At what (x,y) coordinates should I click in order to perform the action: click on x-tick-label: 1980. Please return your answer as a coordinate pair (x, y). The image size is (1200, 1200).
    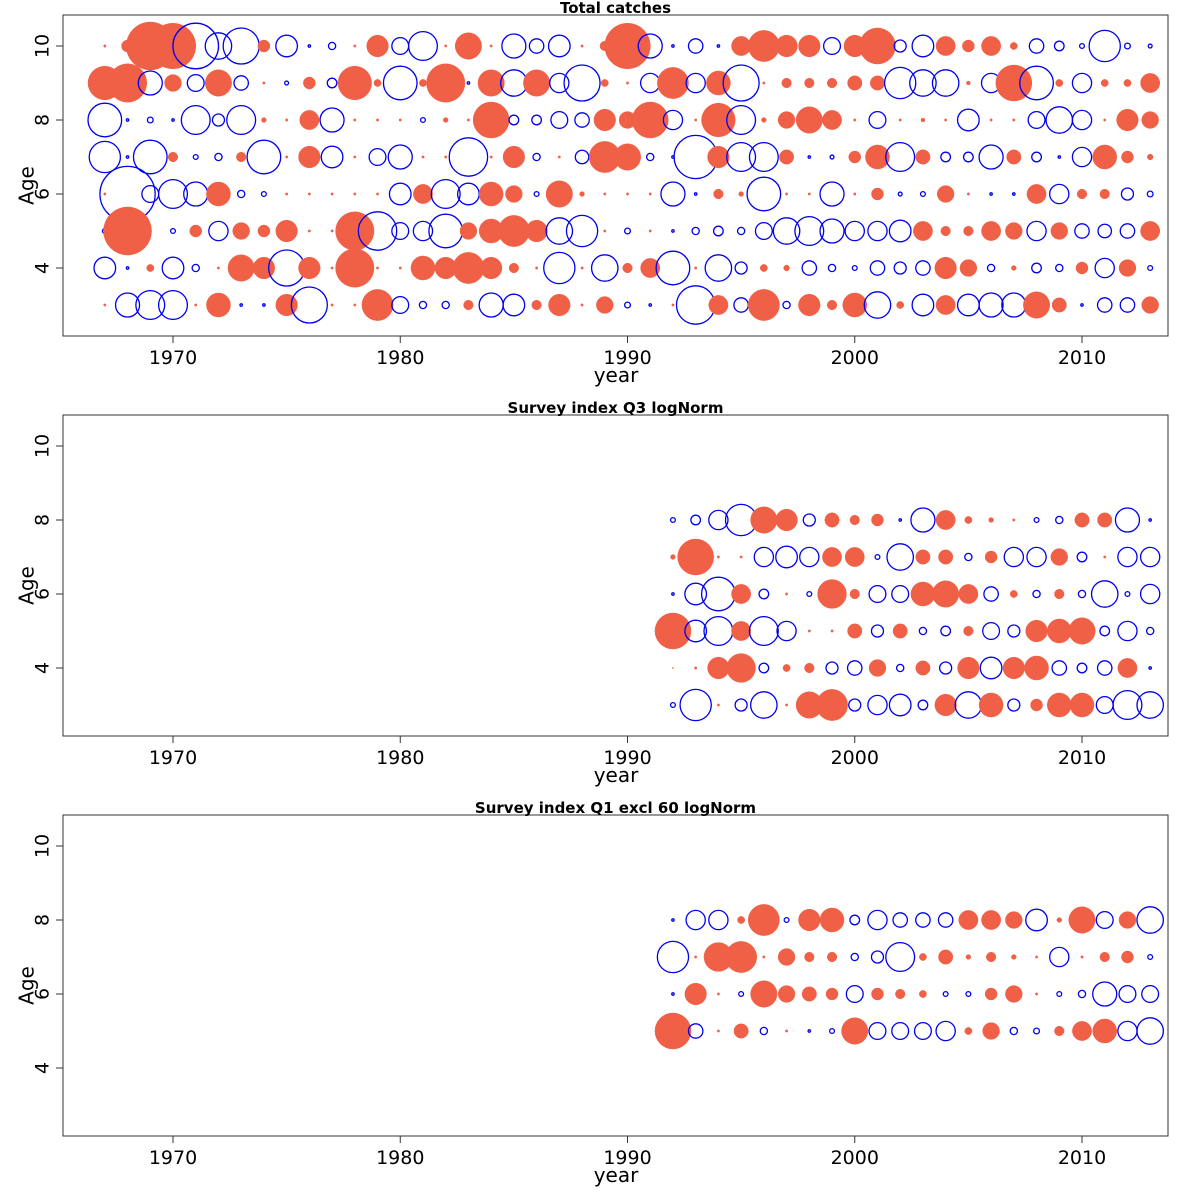
    Looking at the image, I should click on (400, 358).